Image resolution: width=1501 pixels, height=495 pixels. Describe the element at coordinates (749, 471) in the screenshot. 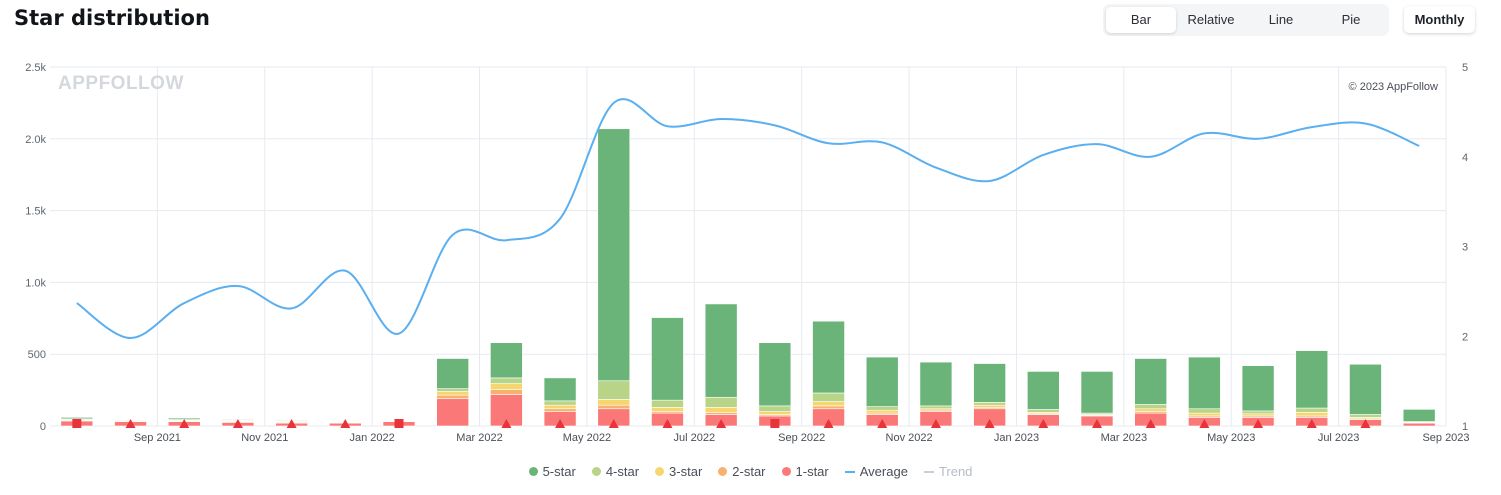

I see `legend-label: 2-star` at that location.